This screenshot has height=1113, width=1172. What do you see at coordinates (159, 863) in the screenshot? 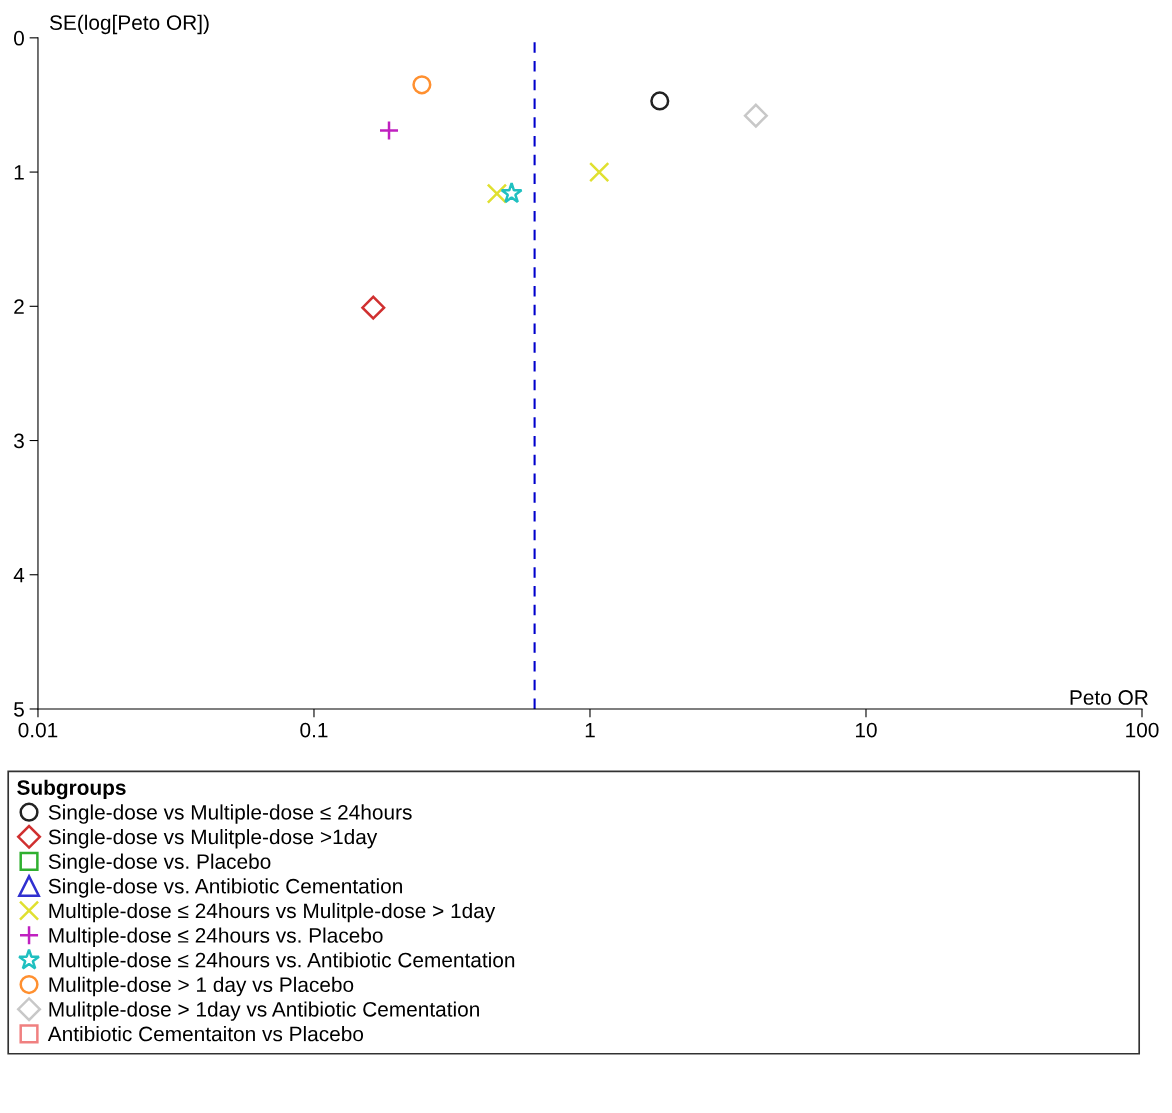
I see `legend-label: Single-dose vs. Placebo` at bounding box center [159, 863].